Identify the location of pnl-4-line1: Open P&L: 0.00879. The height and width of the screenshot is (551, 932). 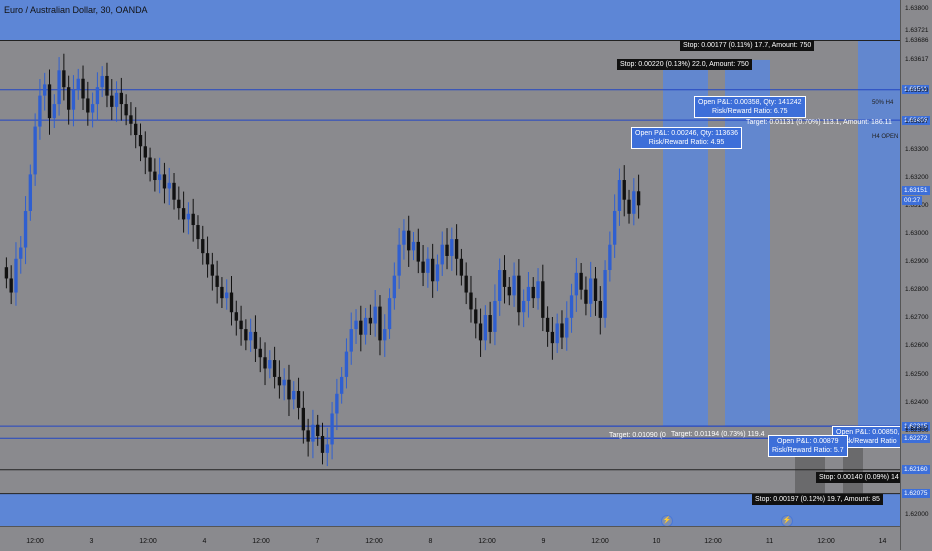
(808, 441).